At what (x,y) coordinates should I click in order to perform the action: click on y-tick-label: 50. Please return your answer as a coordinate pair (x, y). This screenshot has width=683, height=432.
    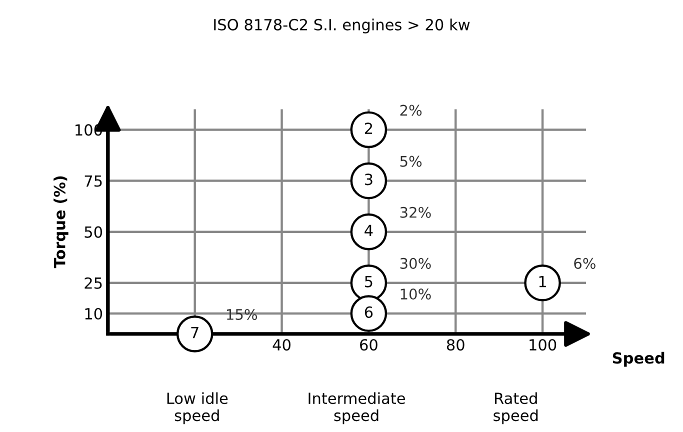
    Looking at the image, I should click on (93, 232).